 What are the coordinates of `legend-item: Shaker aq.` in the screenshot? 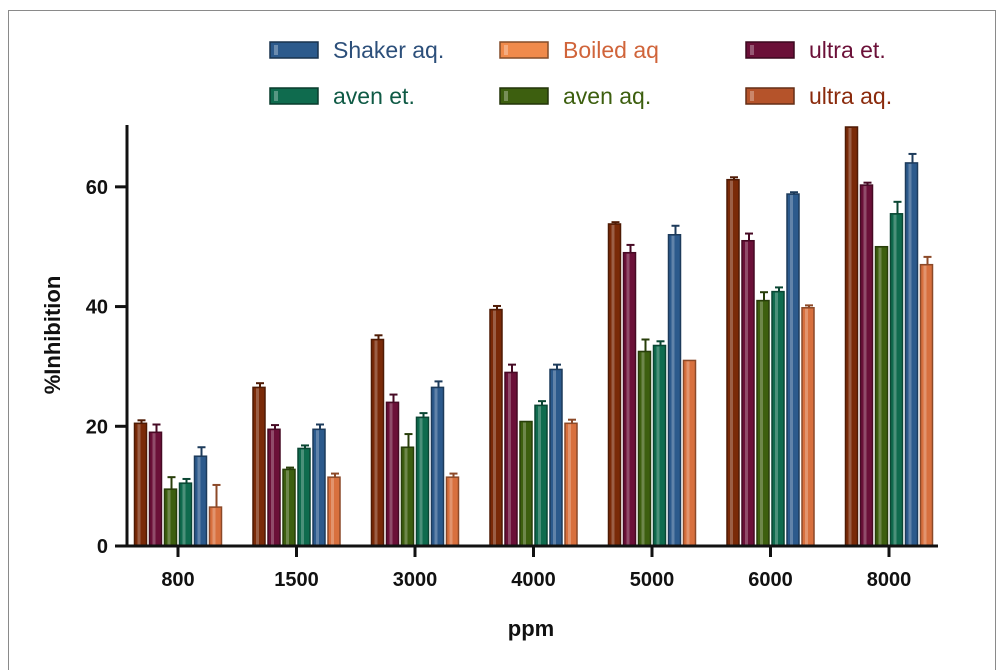 It's located at (356, 50).